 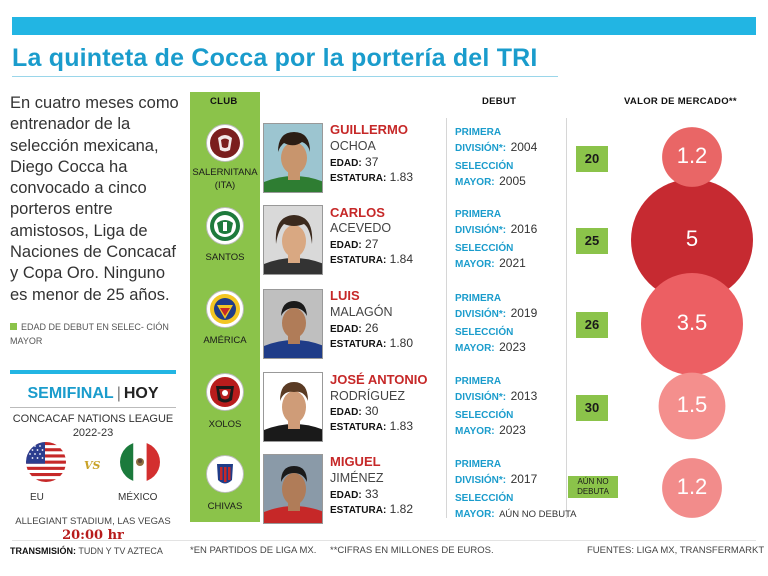 I want to click on salernitana-crest-icon, so click(x=225, y=143).